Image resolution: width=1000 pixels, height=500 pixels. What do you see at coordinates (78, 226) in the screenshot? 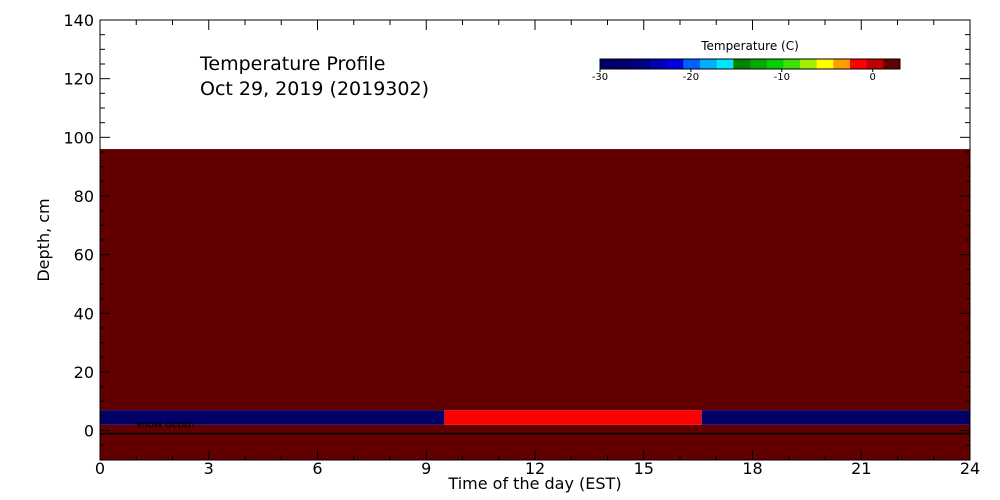
I see `y-tick-labels: 0 20 40 60 80 100 120 140` at bounding box center [78, 226].